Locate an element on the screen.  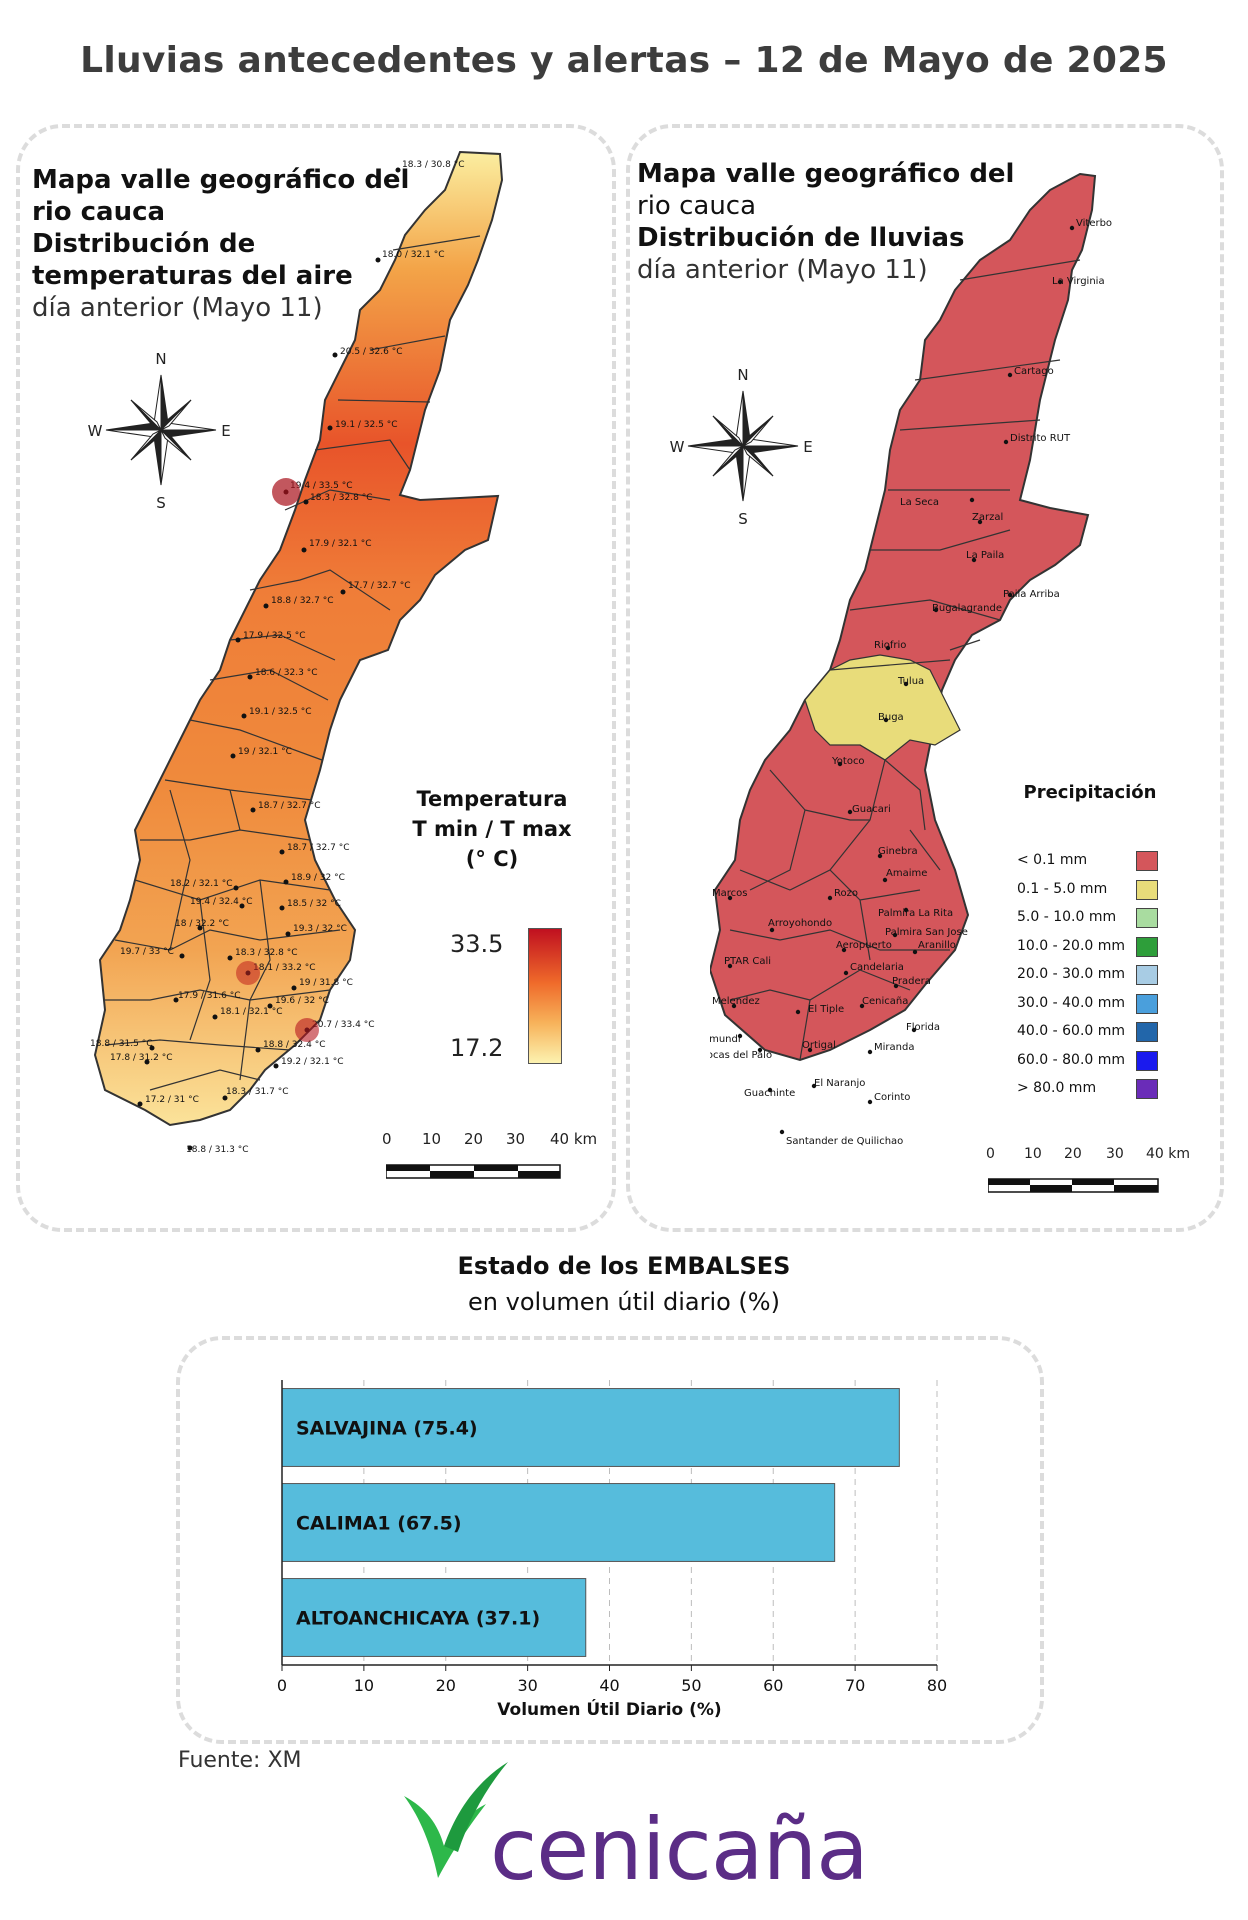
svg-text: 17.2 / 31 °C is located at coordinates (172, 1100).